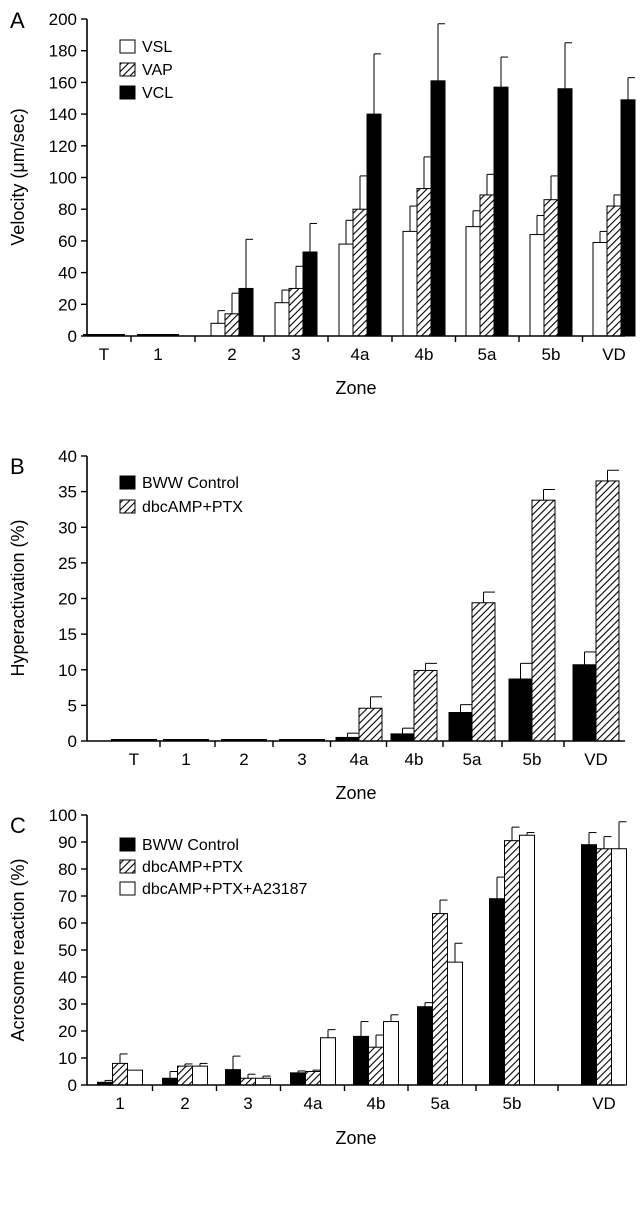  I want to click on y-tick-label: 30, so click(67, 1004).